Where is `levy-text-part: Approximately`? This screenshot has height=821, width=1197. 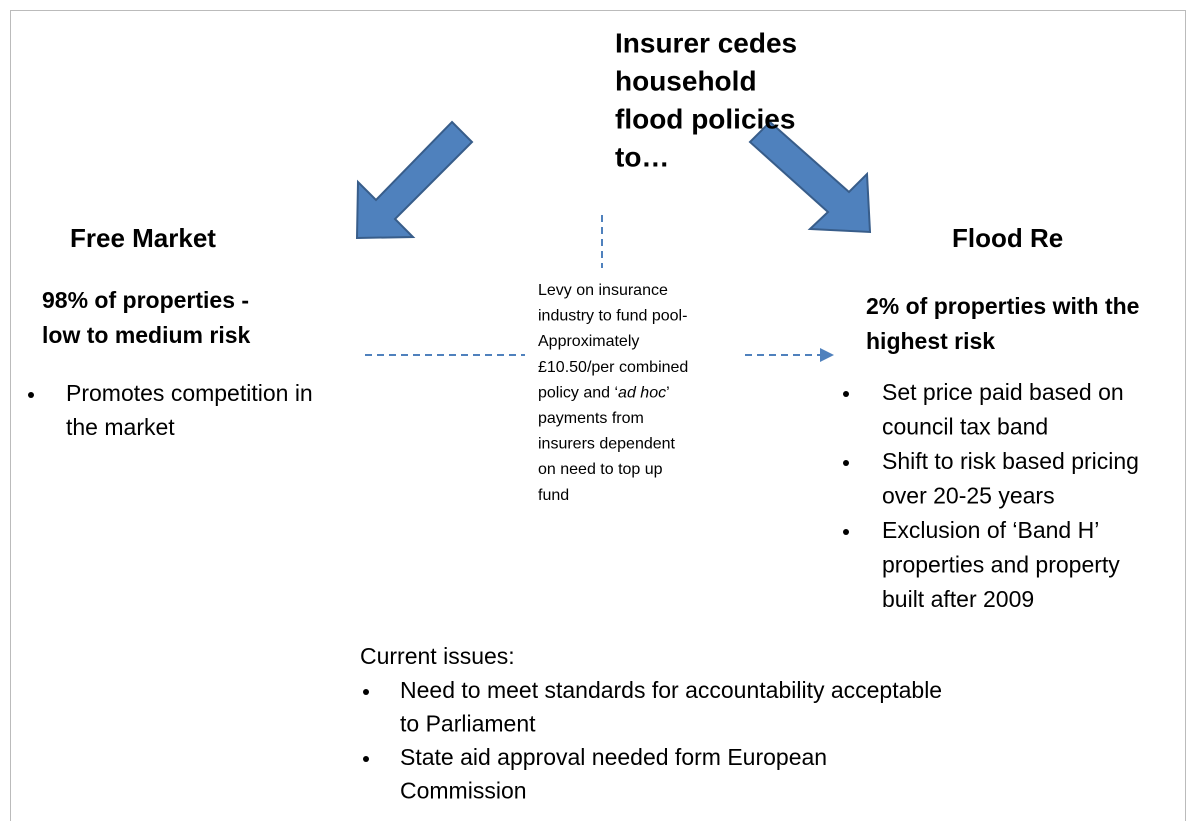 levy-text-part: Approximately is located at coordinates (588, 341).